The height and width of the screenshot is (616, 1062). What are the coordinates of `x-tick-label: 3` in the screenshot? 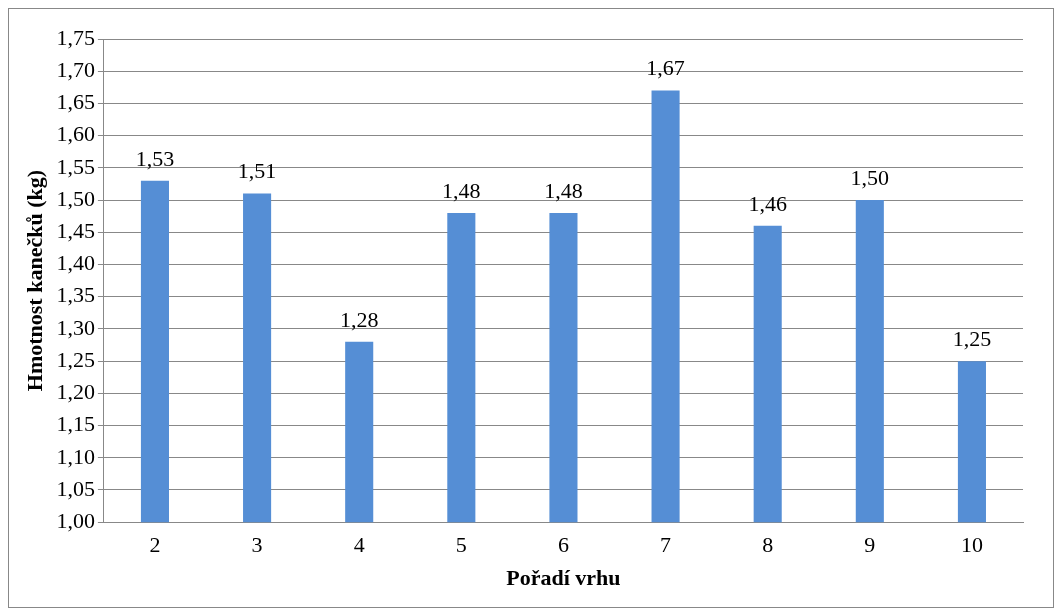 It's located at (257, 545).